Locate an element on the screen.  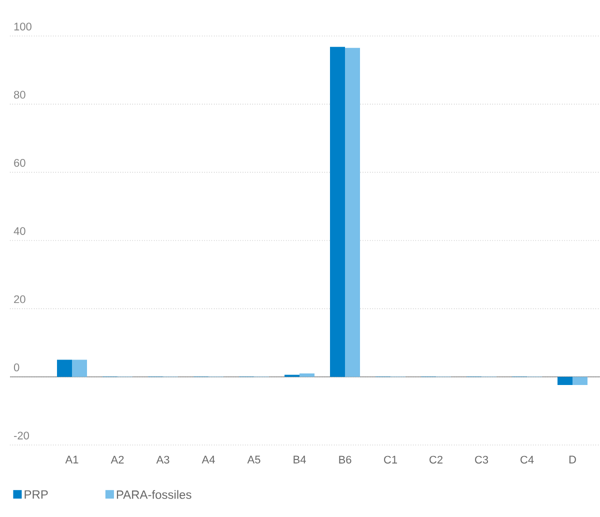
y-tick-label: 60 is located at coordinates (20, 163).